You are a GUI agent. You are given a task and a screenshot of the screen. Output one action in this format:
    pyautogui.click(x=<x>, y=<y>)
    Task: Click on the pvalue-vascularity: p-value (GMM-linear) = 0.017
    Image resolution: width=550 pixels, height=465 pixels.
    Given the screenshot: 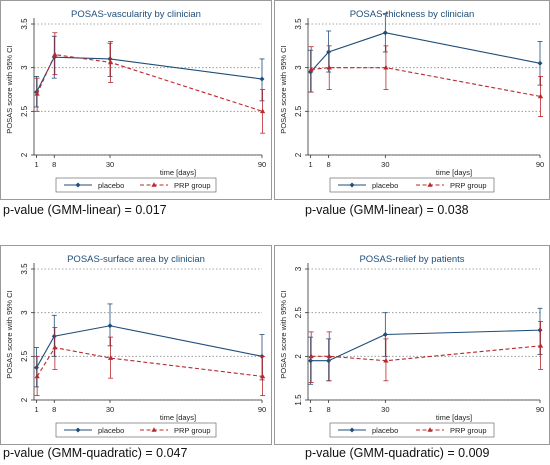 What is the action you would take?
    pyautogui.click(x=85, y=210)
    